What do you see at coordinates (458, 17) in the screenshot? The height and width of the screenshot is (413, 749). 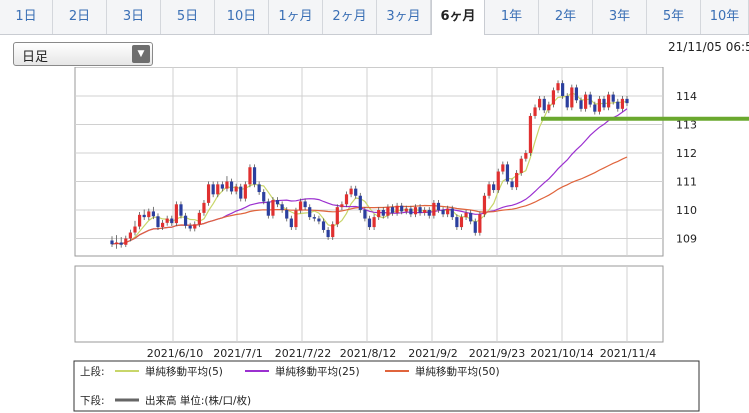 I see `tab-9: 6ヶ月` at bounding box center [458, 17].